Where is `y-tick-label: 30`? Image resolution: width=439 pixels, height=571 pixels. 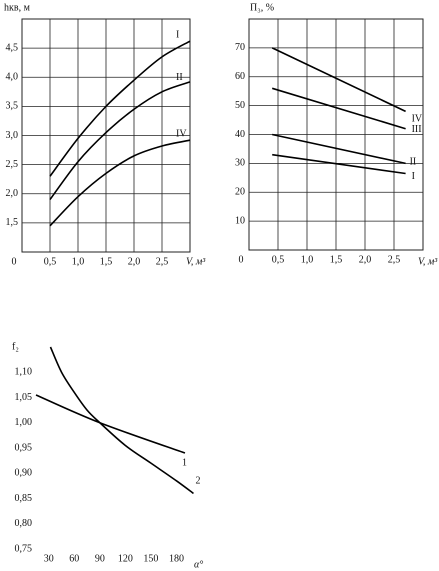
y-tick-label: 30 is located at coordinates (240, 163).